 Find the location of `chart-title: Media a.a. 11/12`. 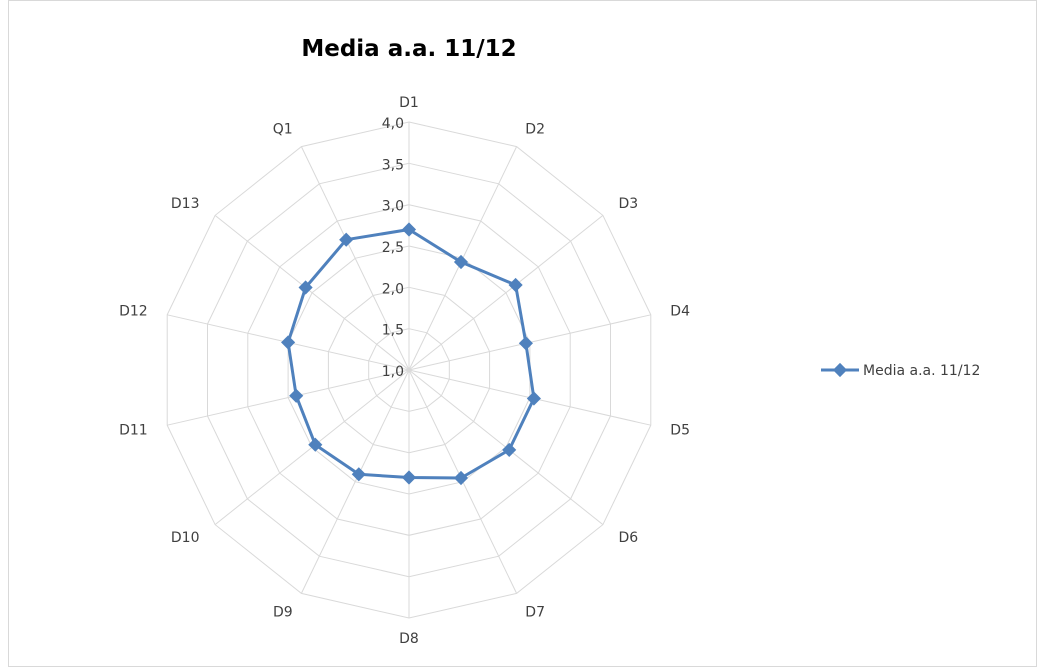

chart-title: Media a.a. 11/12 is located at coordinates (408, 49).